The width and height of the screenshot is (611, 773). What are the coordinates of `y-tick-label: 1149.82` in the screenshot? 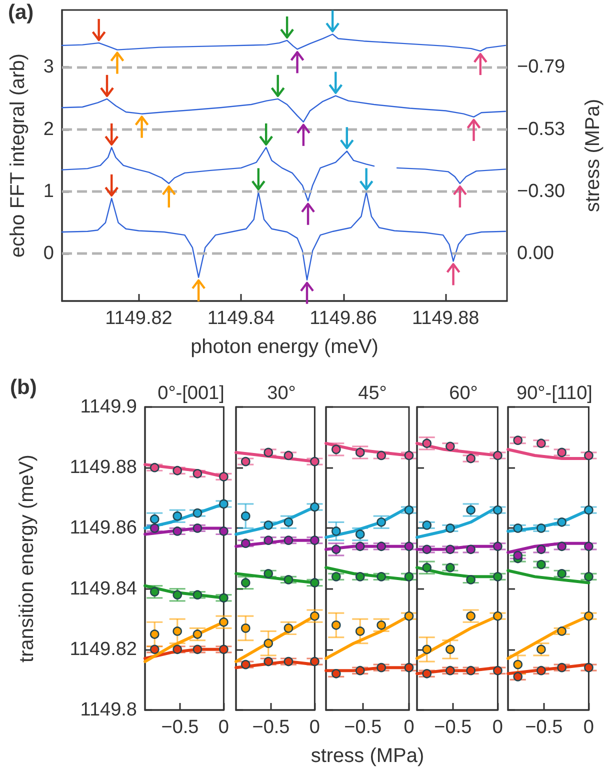 It's located at (103, 649).